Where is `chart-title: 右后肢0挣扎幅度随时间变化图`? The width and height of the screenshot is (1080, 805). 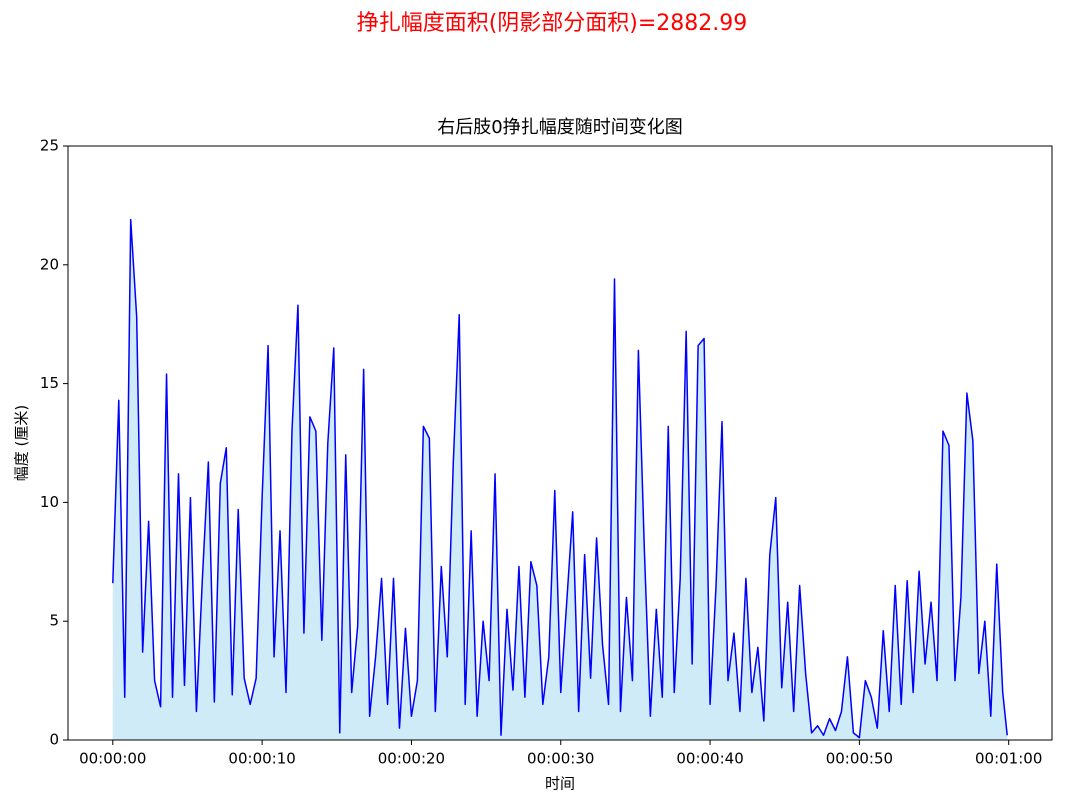 chart-title: 右后肢0挣扎幅度随时间变化图 is located at coordinates (559, 127).